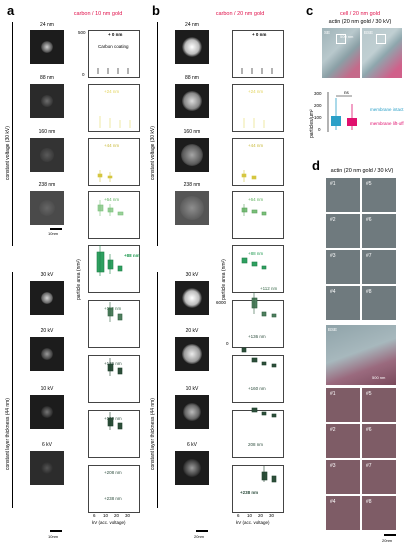  What do you see at coordinates (8, 434) in the screenshot?
I see `panel-a-group-label-thickness: constant layer thickness (44 nm)` at bounding box center [8, 434].